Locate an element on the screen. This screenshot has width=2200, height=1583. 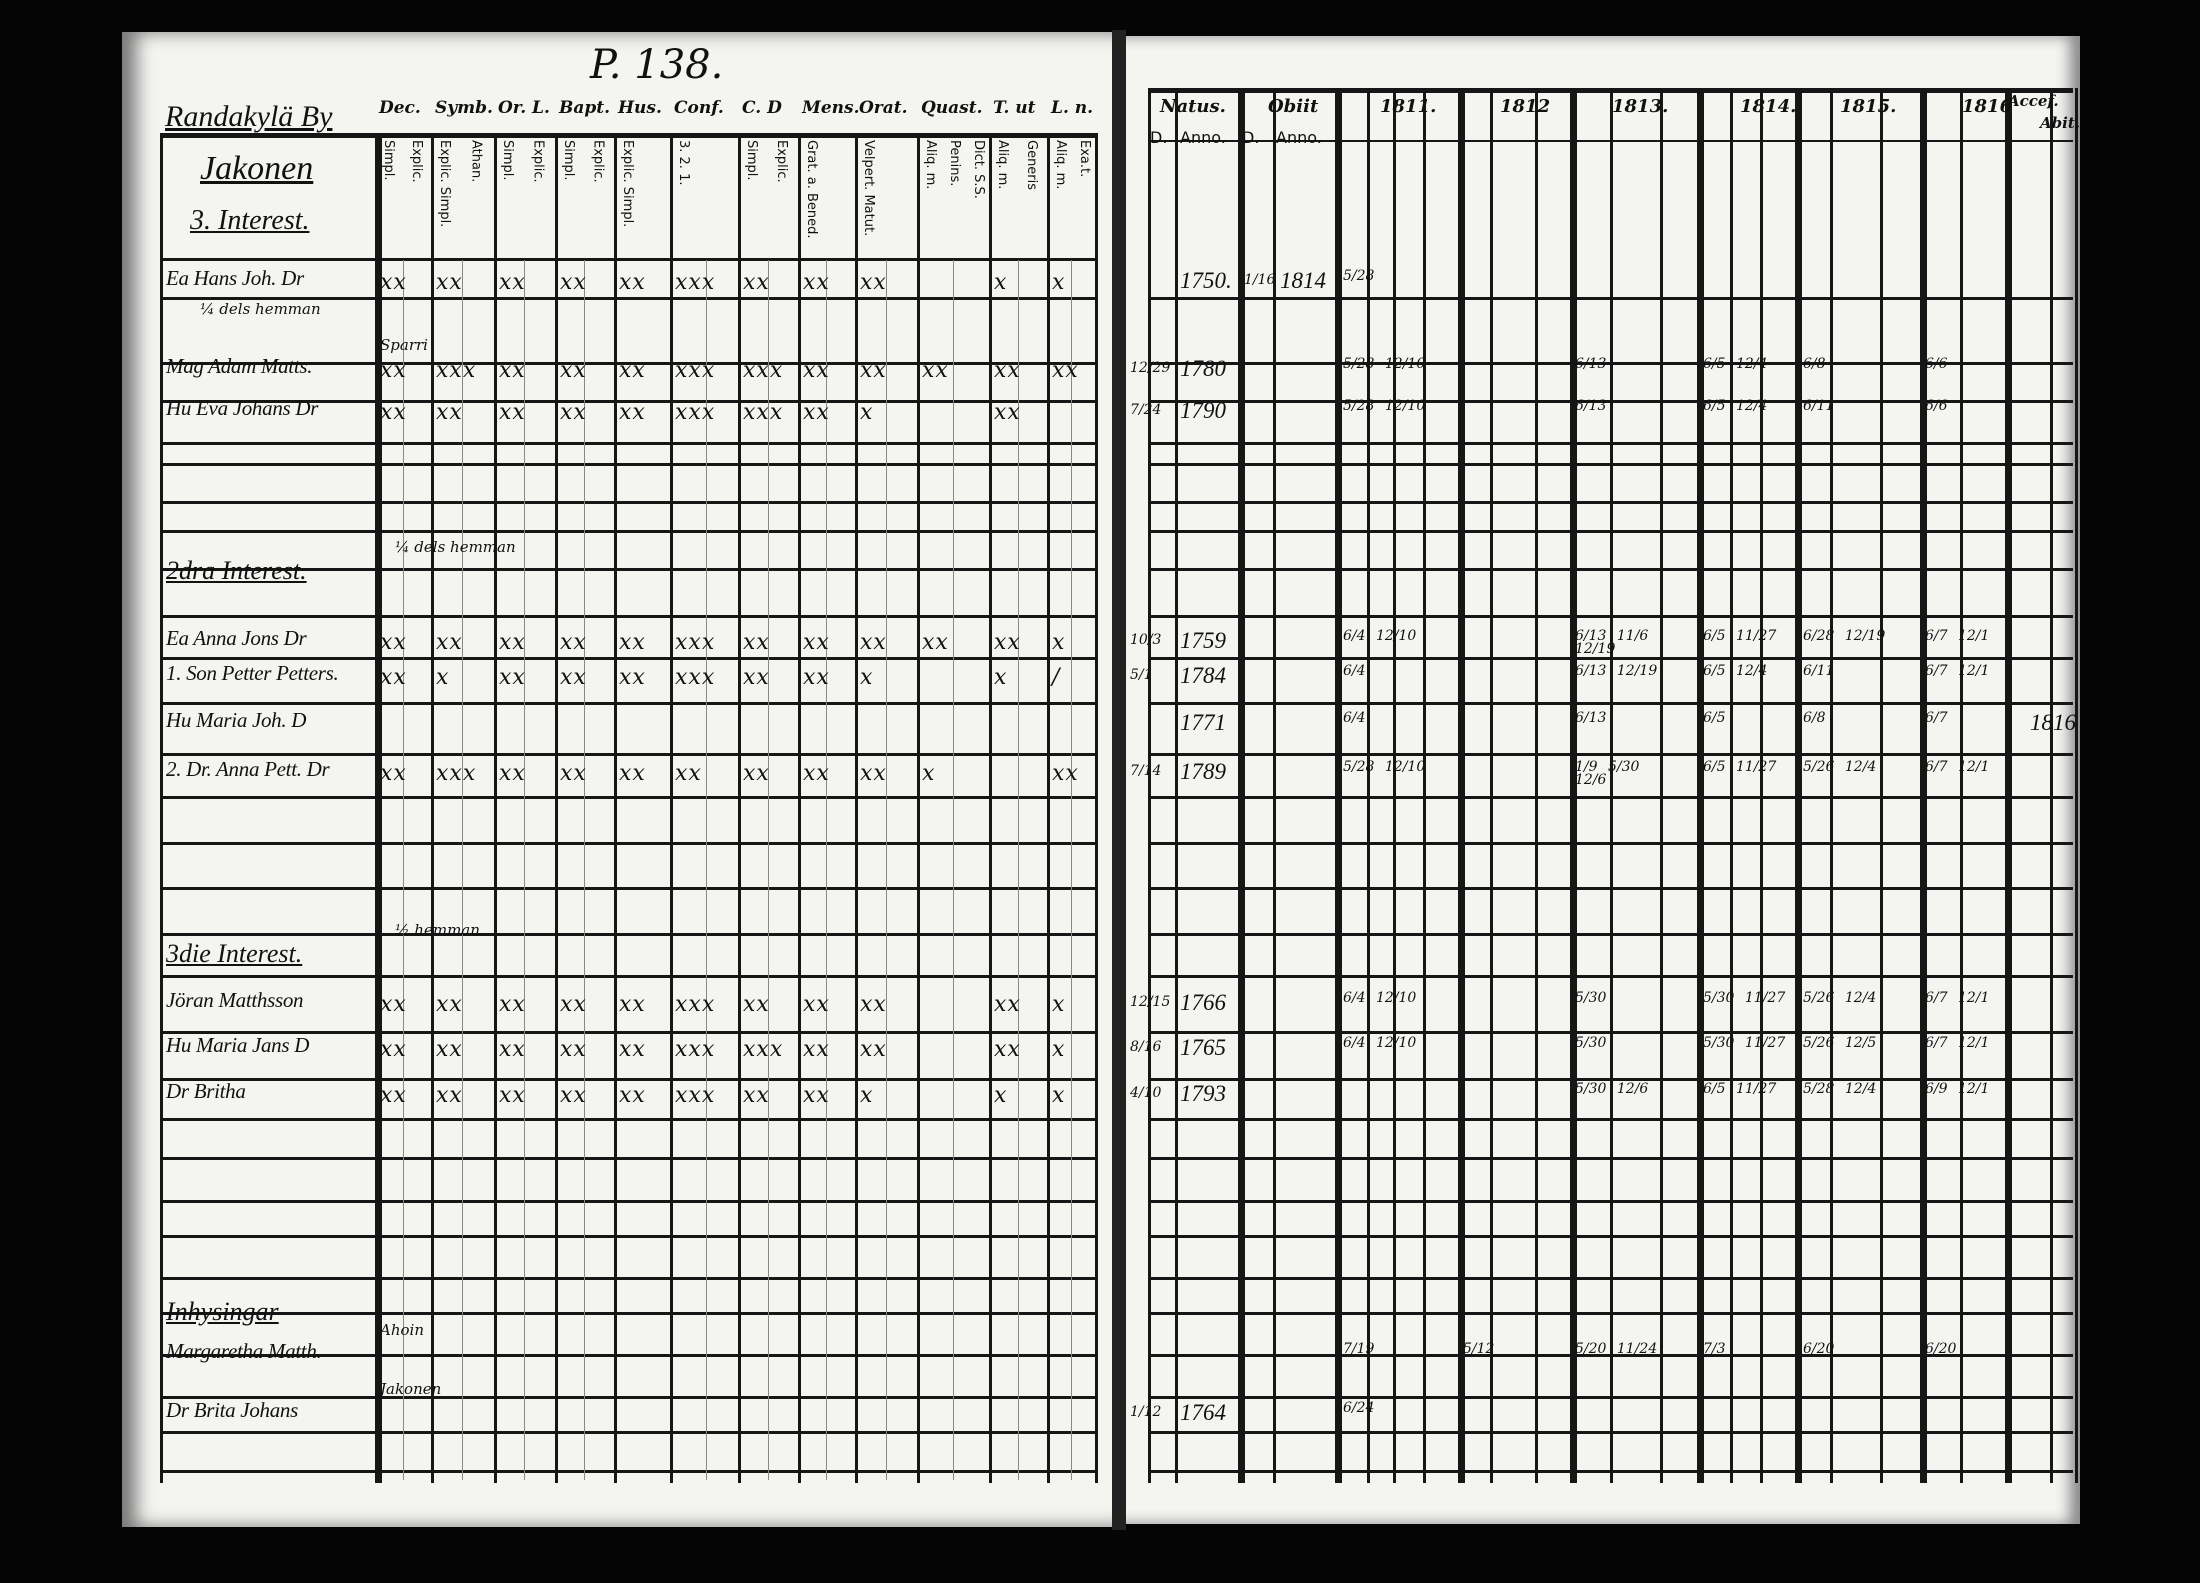
person-name: Dr Brita Johans is located at coordinates (232, 1410).